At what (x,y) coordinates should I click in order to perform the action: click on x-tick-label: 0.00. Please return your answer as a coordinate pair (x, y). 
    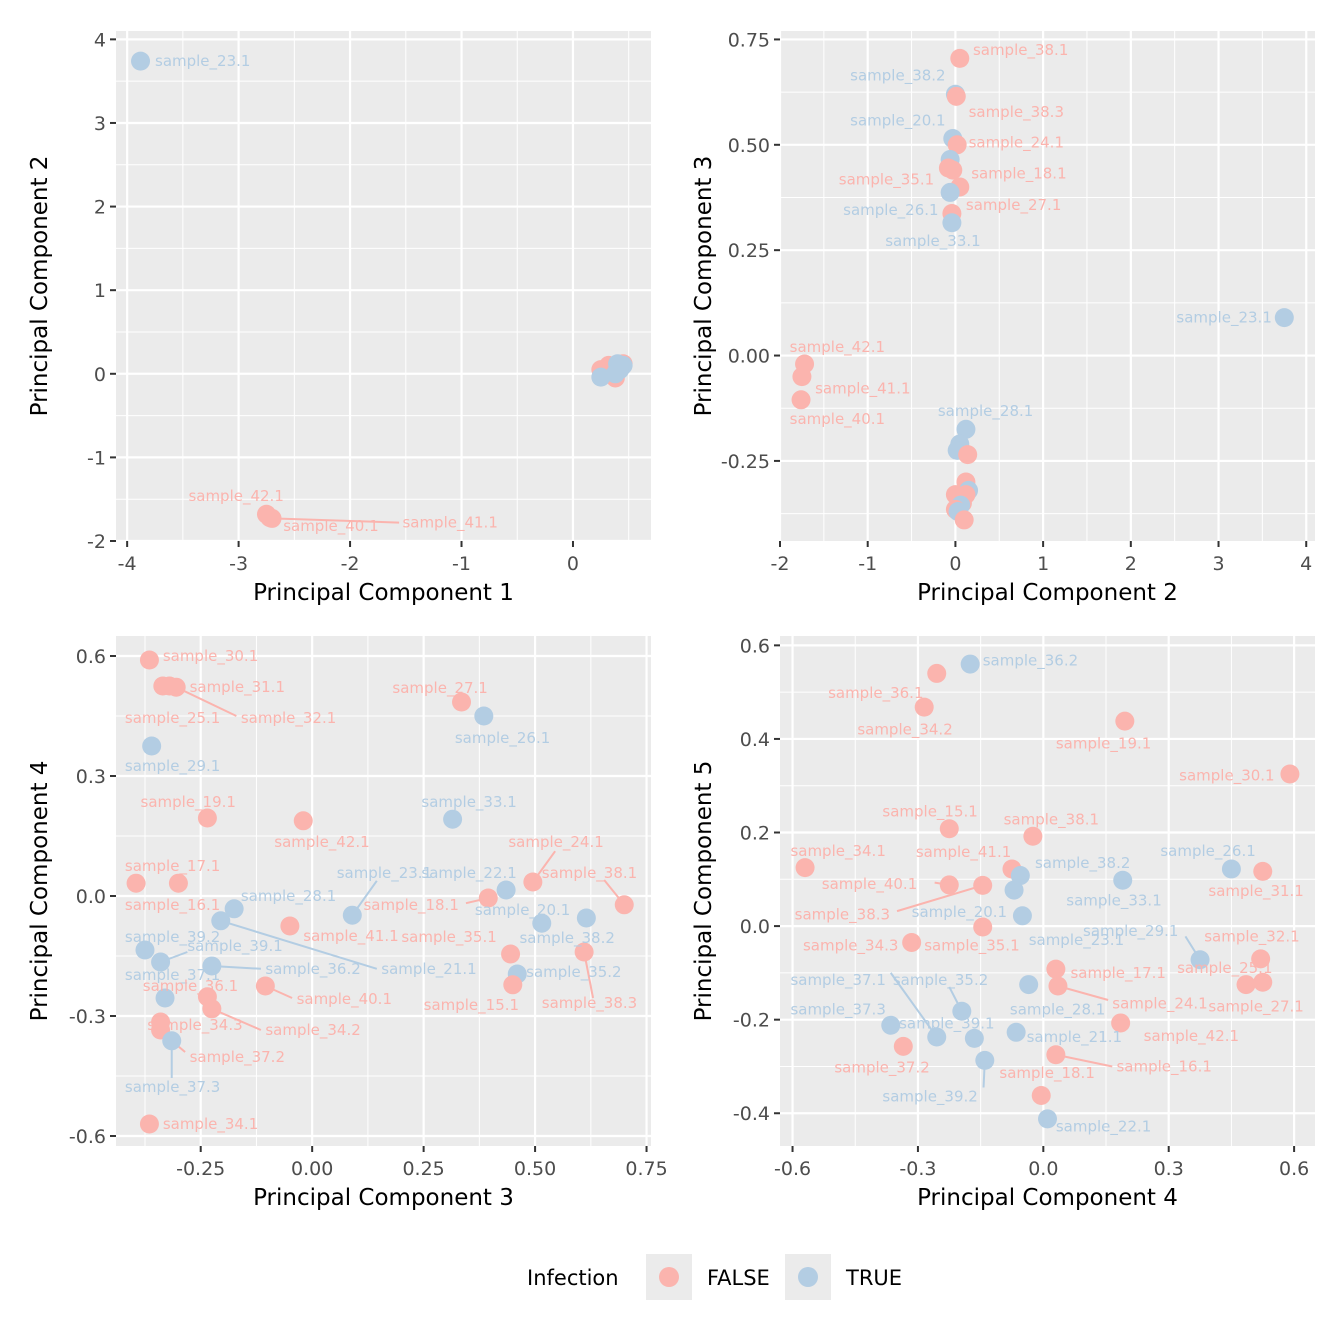
    Looking at the image, I should click on (312, 1169).